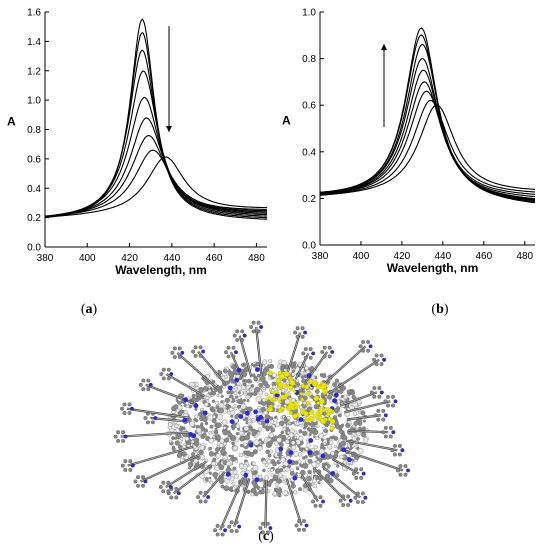 The height and width of the screenshot is (550, 541). I want to click on panel-label-c: (c), so click(266, 536).